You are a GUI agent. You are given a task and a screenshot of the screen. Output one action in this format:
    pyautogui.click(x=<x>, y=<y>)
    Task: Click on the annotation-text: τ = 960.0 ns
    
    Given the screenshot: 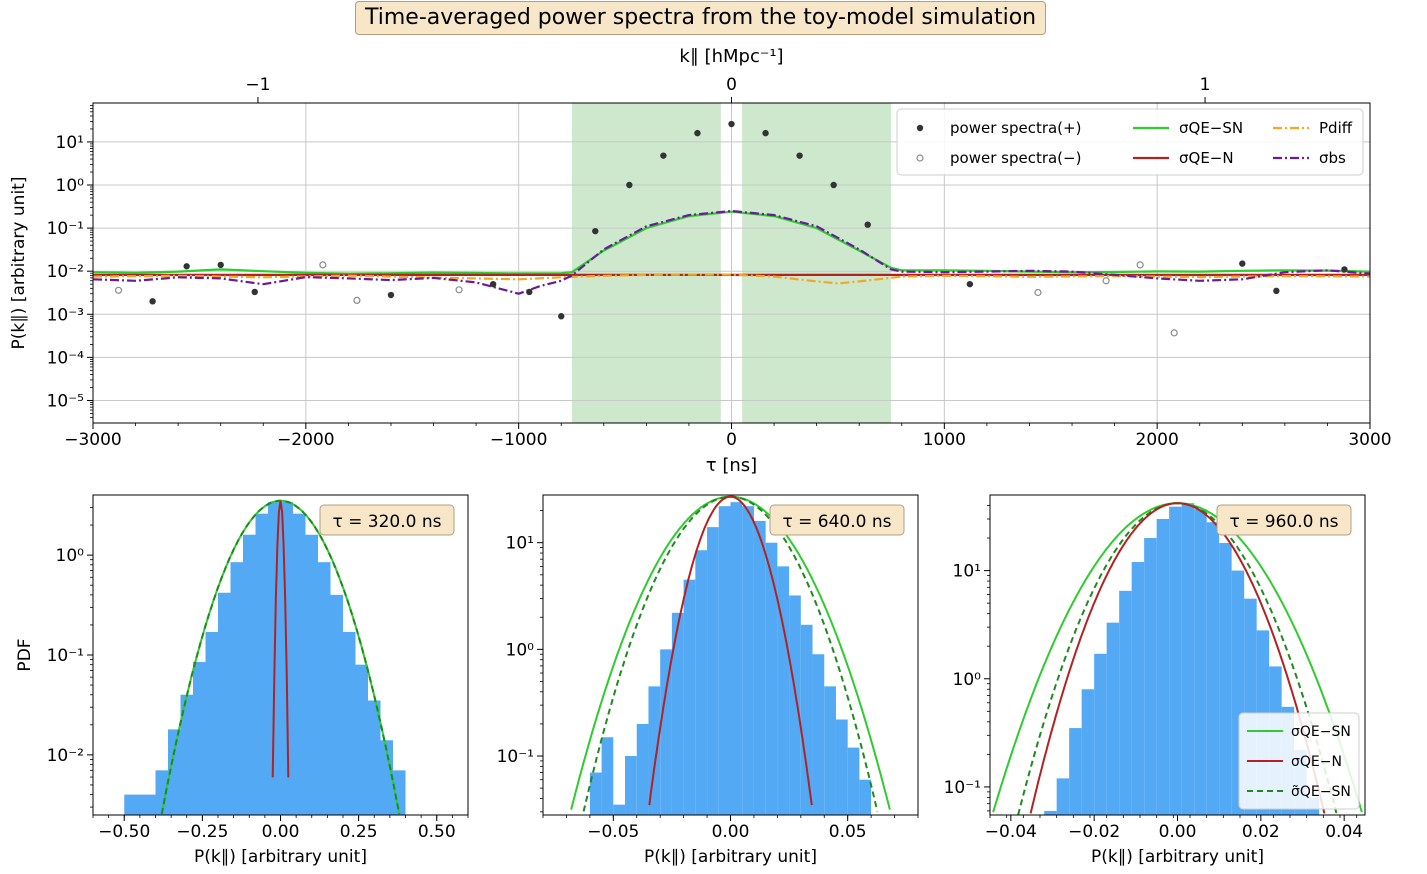 What is the action you would take?
    pyautogui.click(x=1284, y=522)
    